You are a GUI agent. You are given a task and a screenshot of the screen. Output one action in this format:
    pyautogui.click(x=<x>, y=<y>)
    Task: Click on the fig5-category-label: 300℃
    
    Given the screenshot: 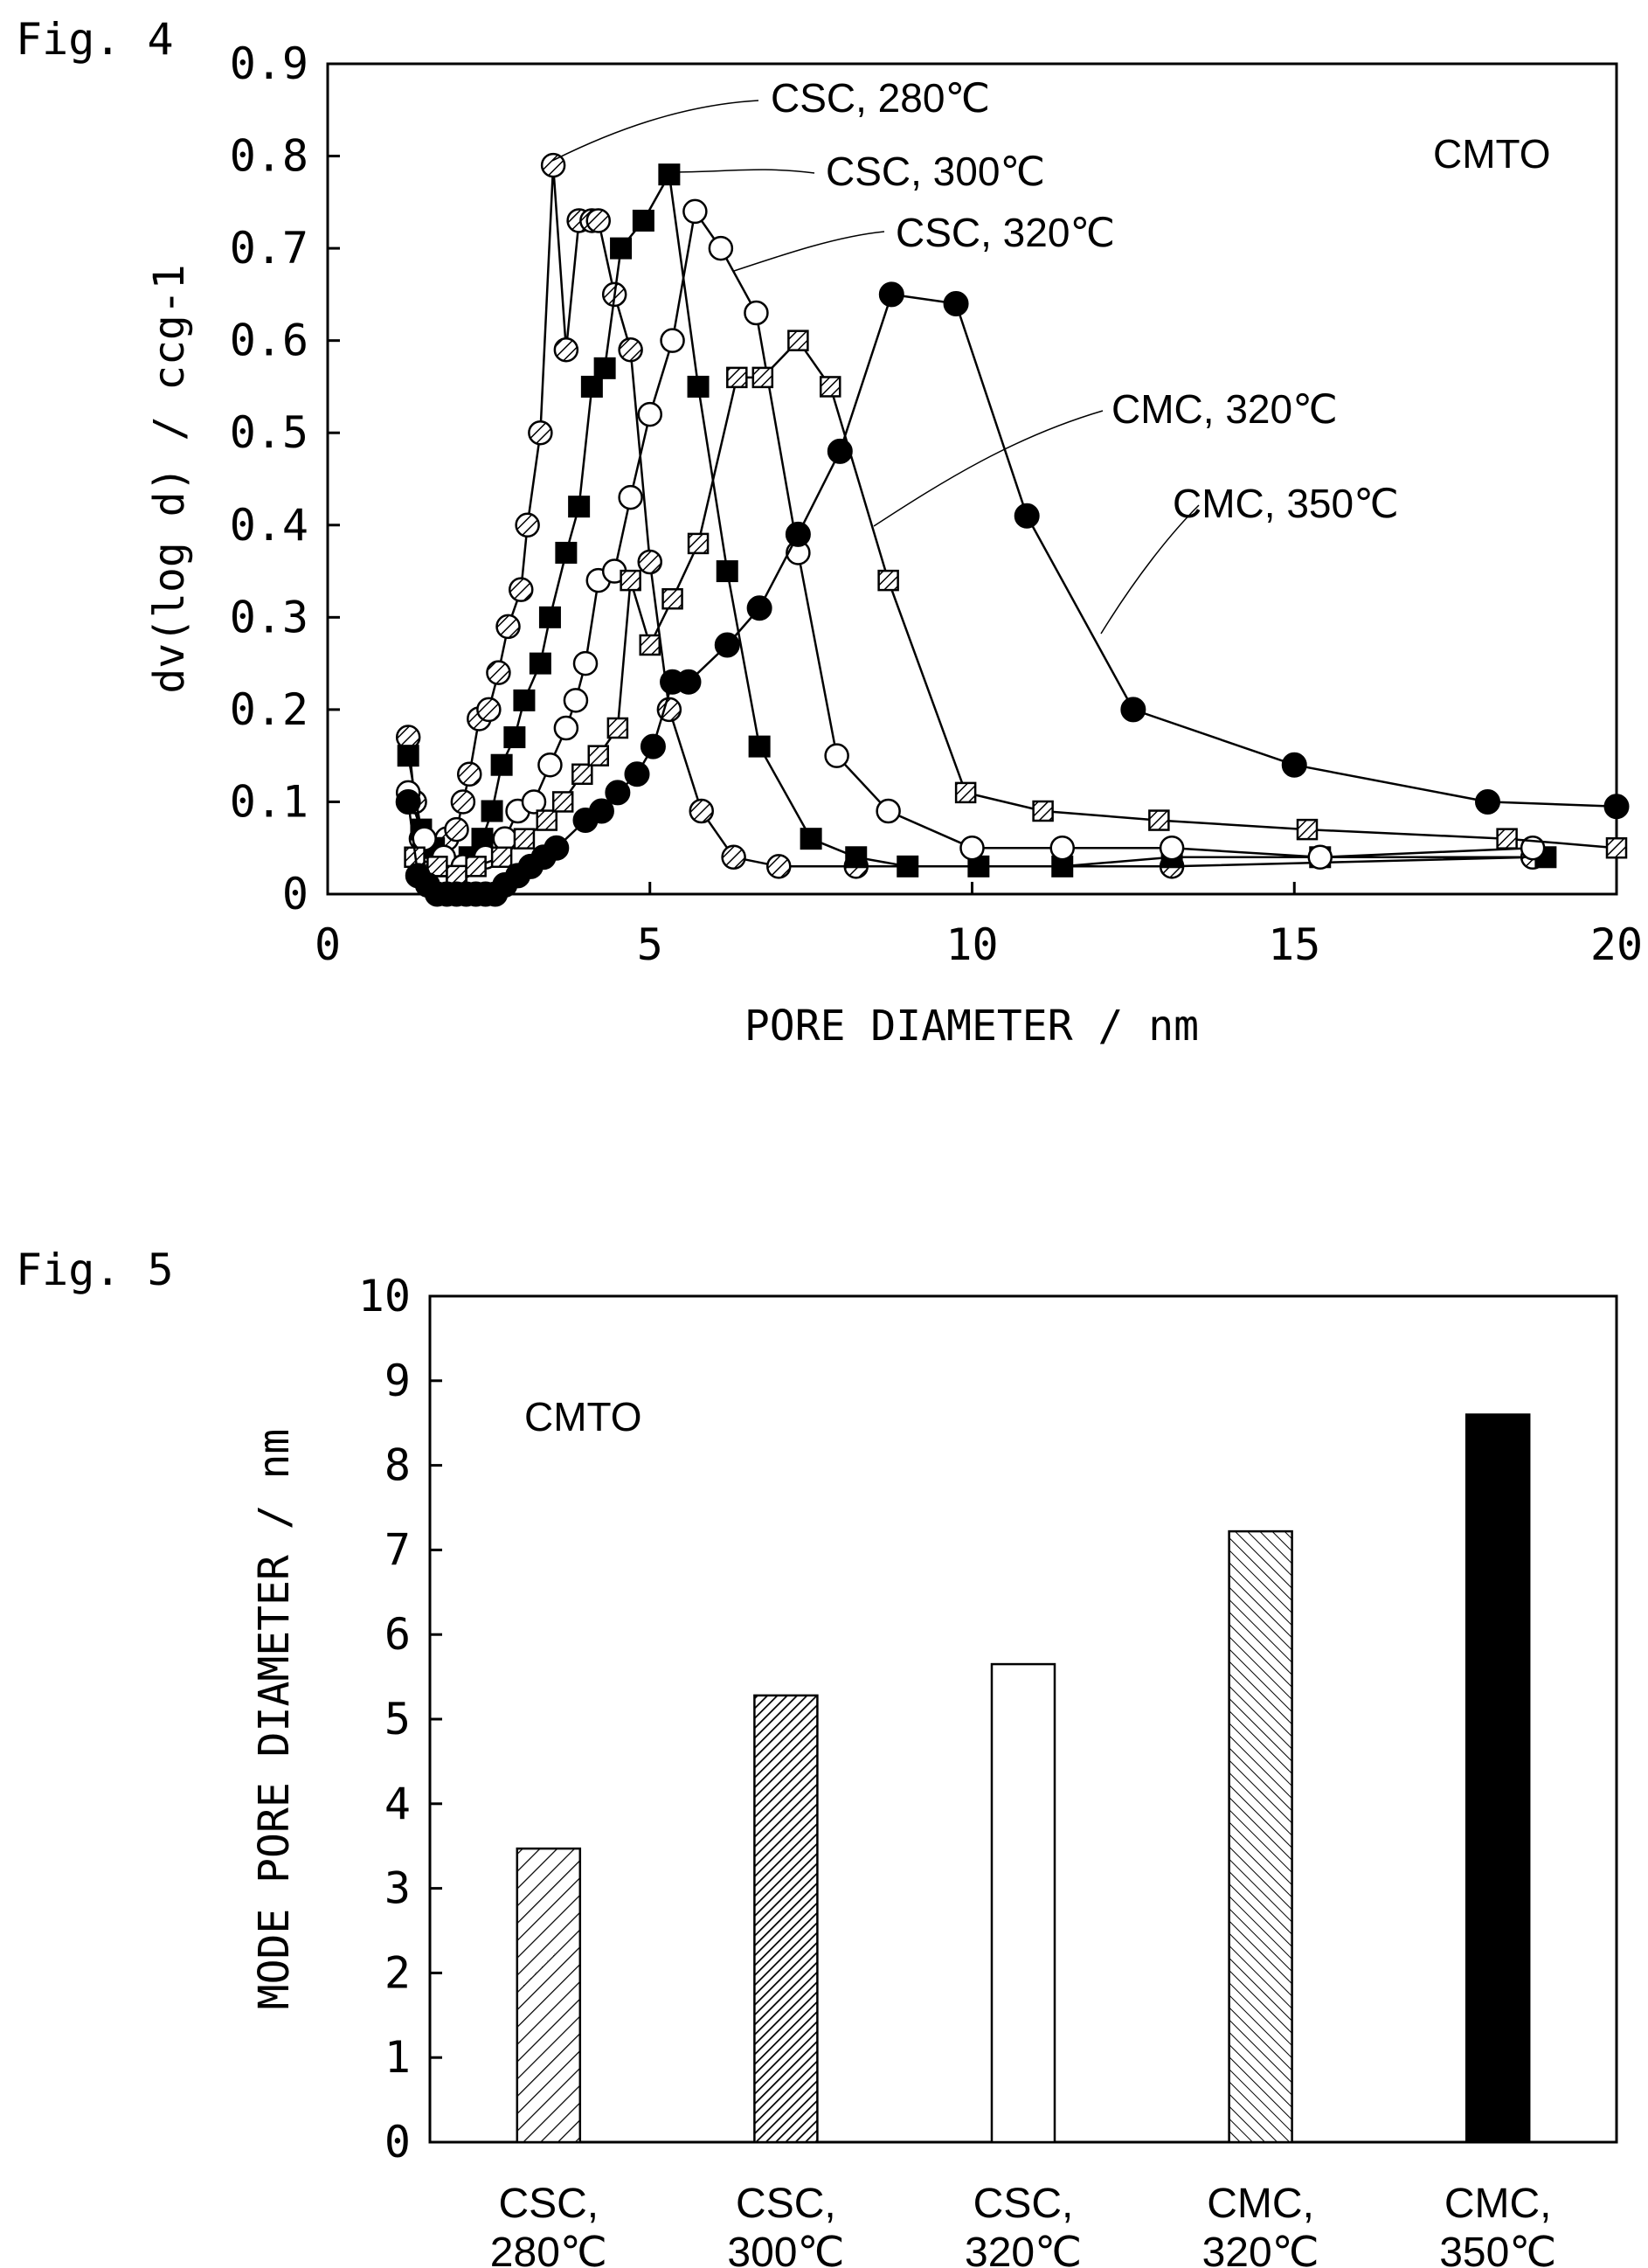 What is the action you would take?
    pyautogui.click(x=785, y=2249)
    